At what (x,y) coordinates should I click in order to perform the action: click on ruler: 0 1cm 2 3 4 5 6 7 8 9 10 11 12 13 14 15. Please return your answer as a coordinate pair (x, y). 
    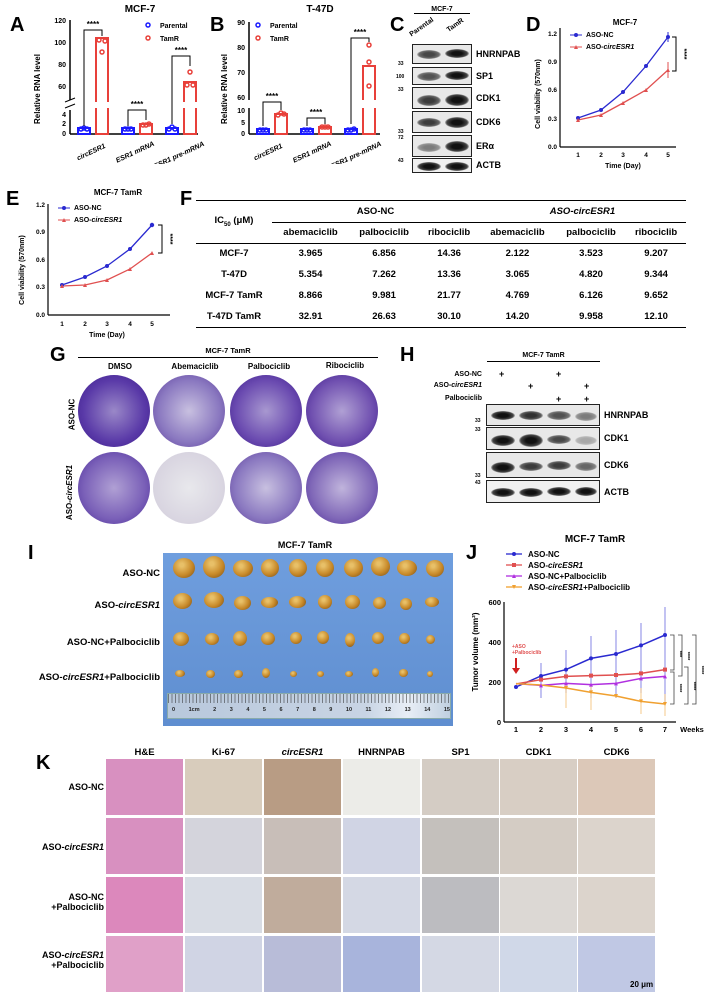
    Looking at the image, I should click on (309, 706).